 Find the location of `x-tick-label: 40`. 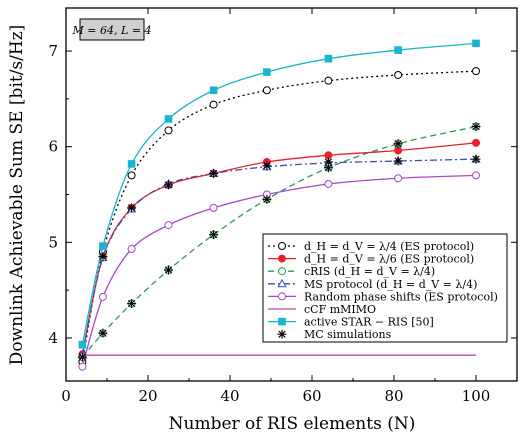

x-tick-label: 40 is located at coordinates (229, 396).